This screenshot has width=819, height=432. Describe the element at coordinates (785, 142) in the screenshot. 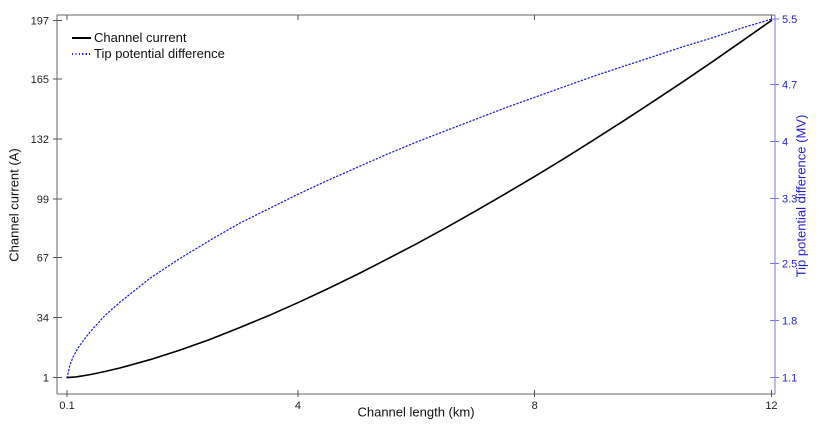

I see `y-right-tick-label: 4` at that location.